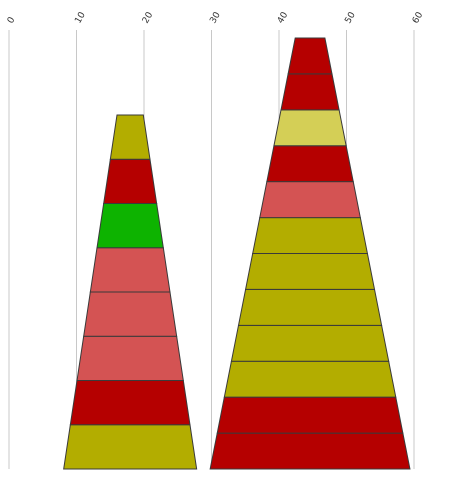 The image size is (452, 477). I want to click on x-tick-label: 10, so click(80, 17).